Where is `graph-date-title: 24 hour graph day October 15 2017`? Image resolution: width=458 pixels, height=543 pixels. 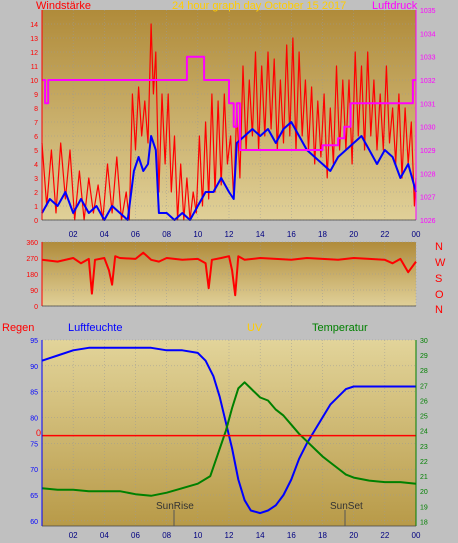 graph-date-title: 24 hour graph day October 15 2017 is located at coordinates (259, 6).